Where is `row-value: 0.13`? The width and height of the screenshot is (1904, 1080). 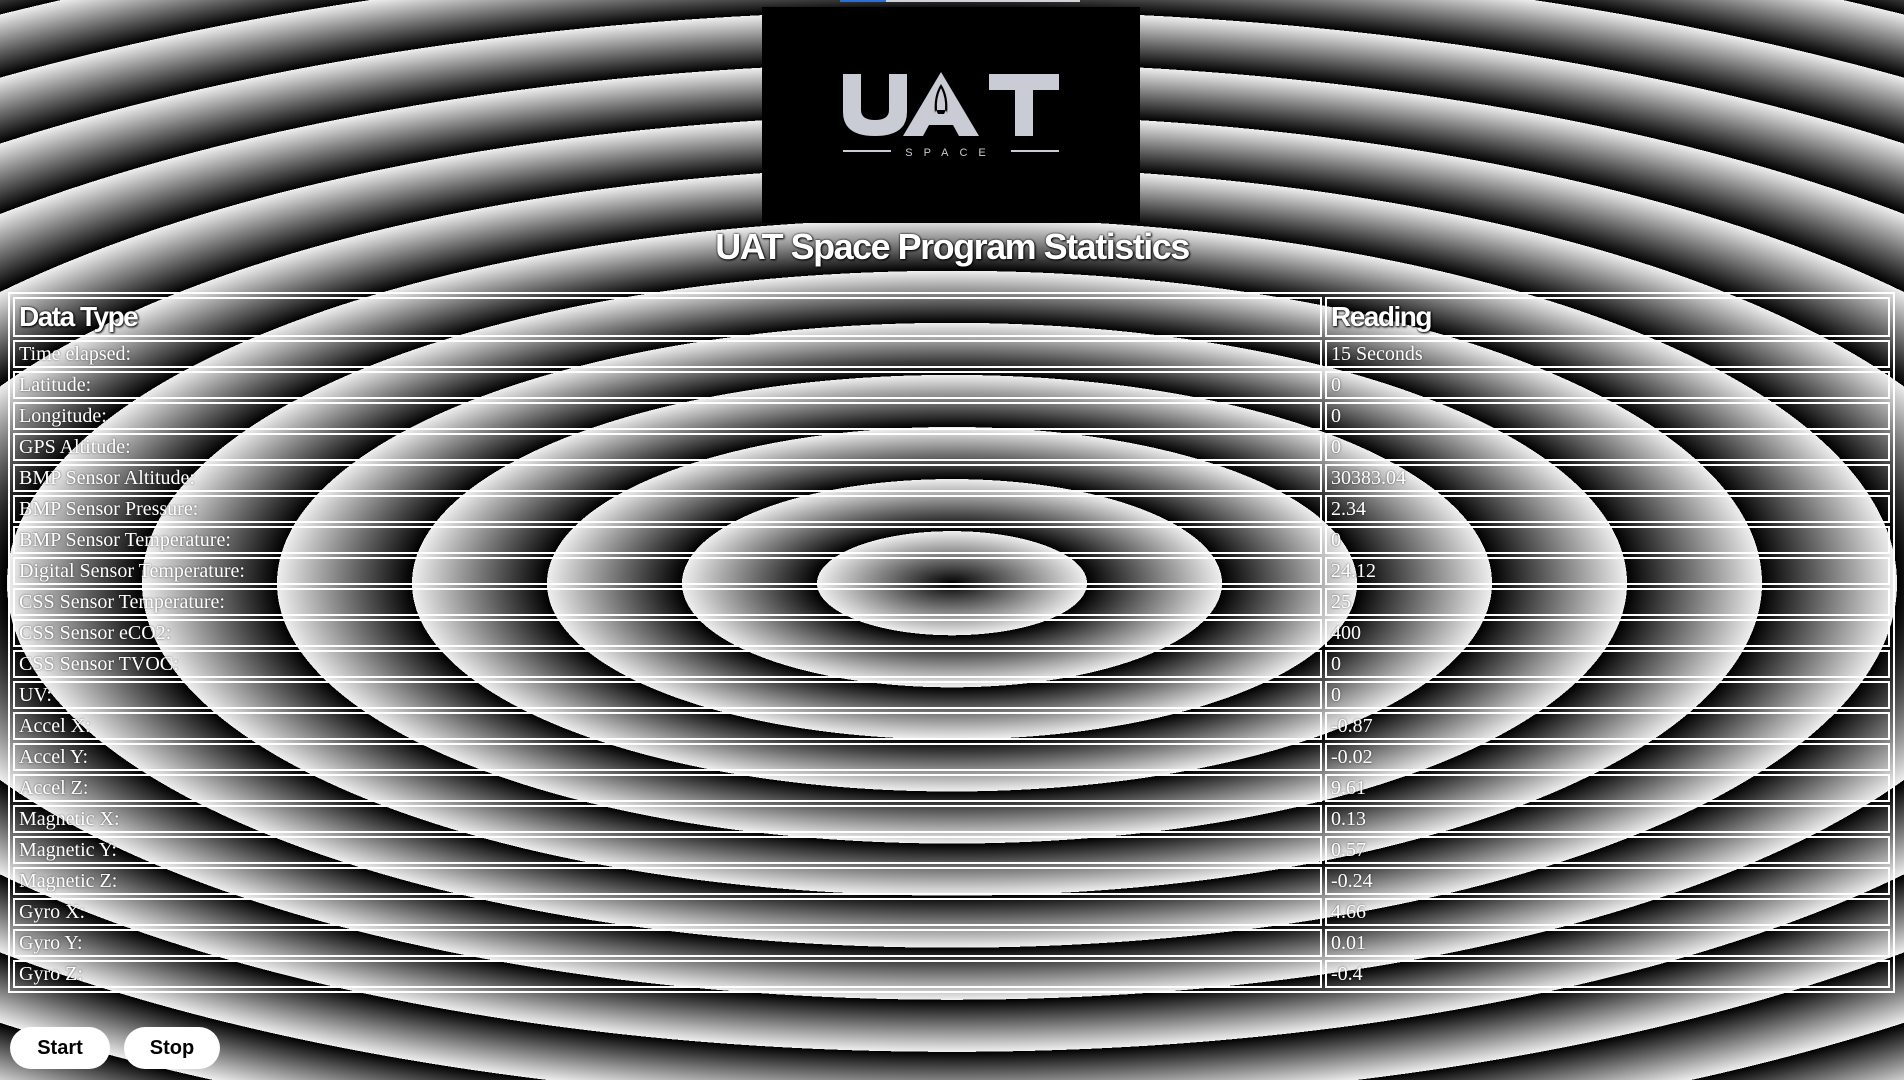 row-value: 0.13 is located at coordinates (1607, 819).